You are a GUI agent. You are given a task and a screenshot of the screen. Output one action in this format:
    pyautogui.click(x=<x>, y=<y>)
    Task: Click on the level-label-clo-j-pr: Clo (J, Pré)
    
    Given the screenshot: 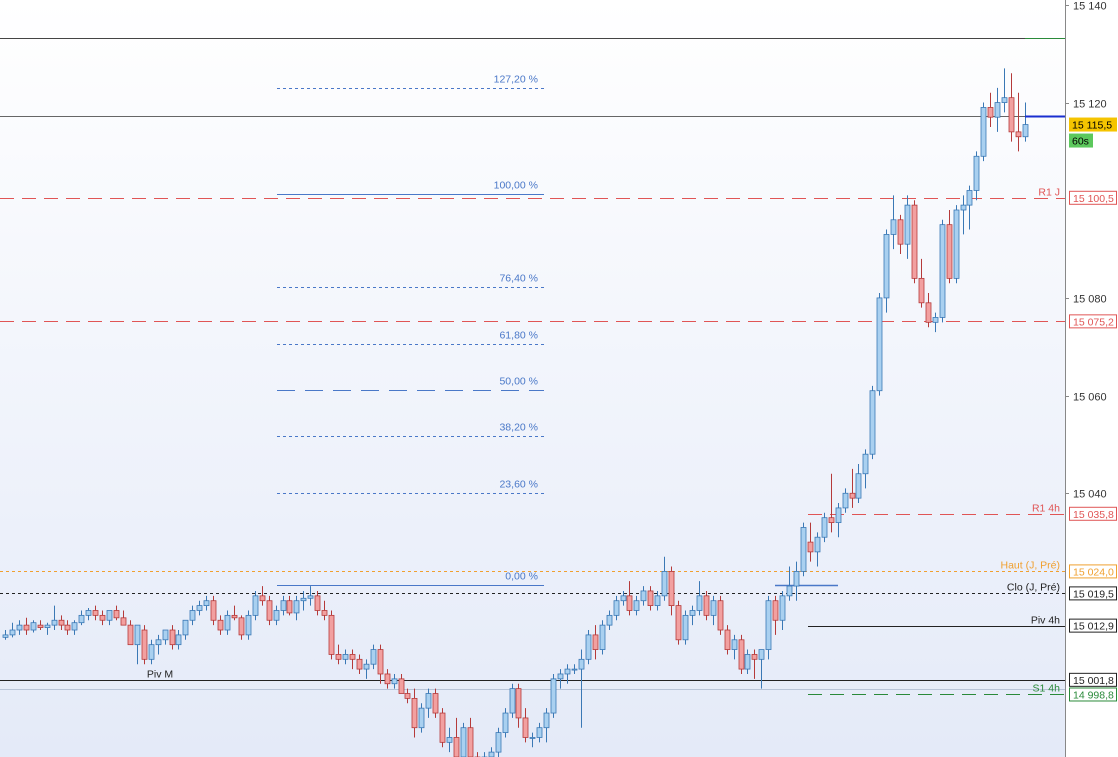 What is the action you would take?
    pyautogui.click(x=1033, y=588)
    